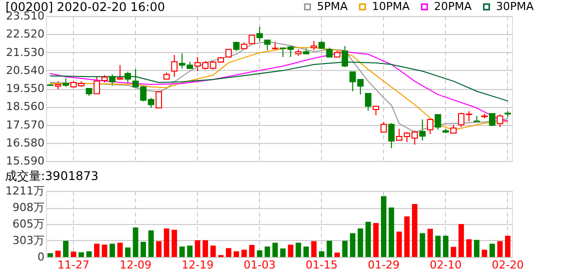  Describe the element at coordinates (508, 265) in the screenshot. I see `x-tick-label: 02-20` at that location.